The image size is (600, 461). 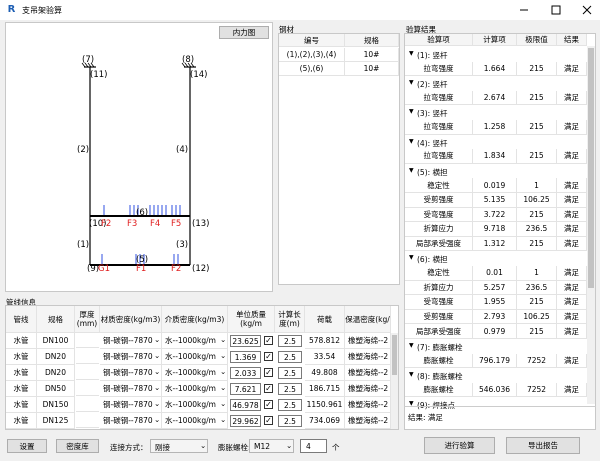 I want to click on result-cell: 折算应力, so click(x=439, y=229).